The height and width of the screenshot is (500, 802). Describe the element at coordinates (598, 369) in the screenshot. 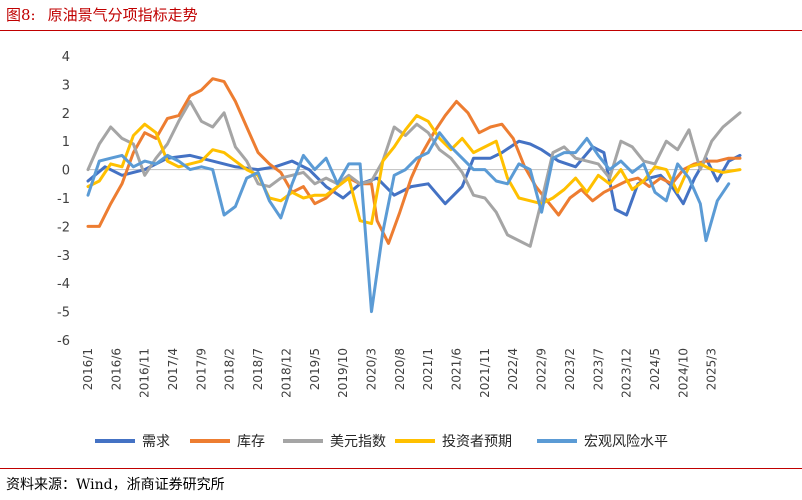

I see `x-tick-label: 2023/7` at that location.